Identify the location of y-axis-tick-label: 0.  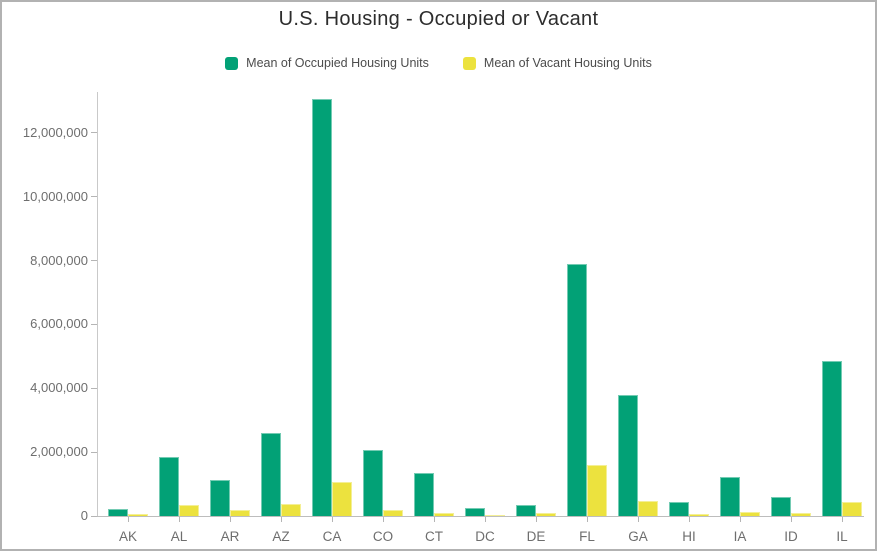
(84, 515).